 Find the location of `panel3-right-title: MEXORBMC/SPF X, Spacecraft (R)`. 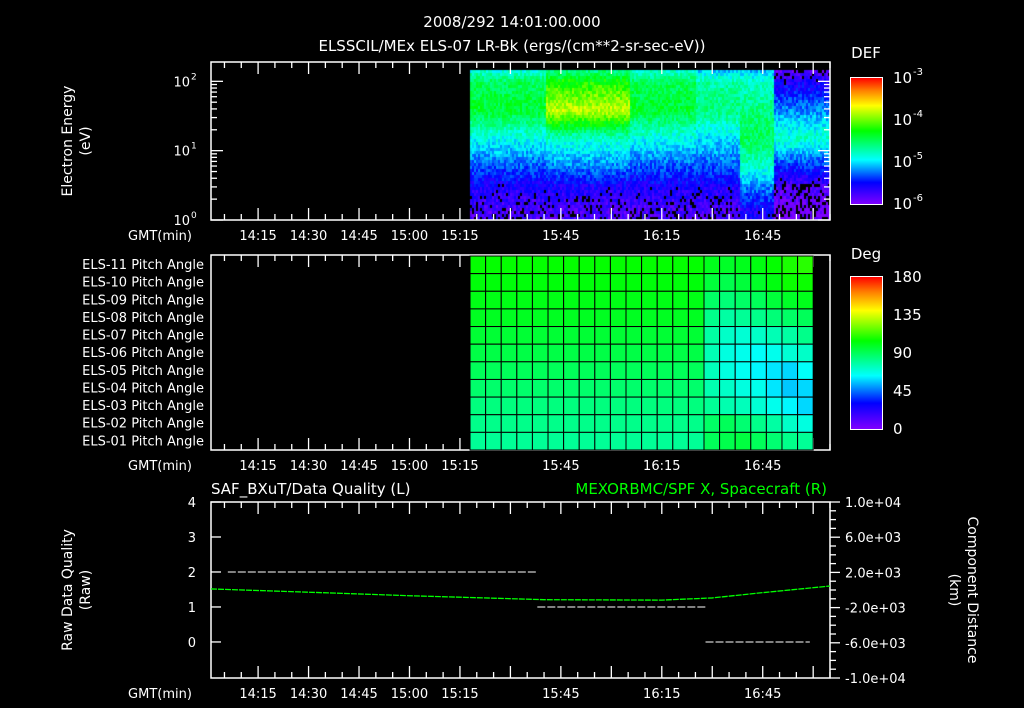

panel3-right-title: MEXORBMC/SPF X, Spacecraft (R) is located at coordinates (701, 489).